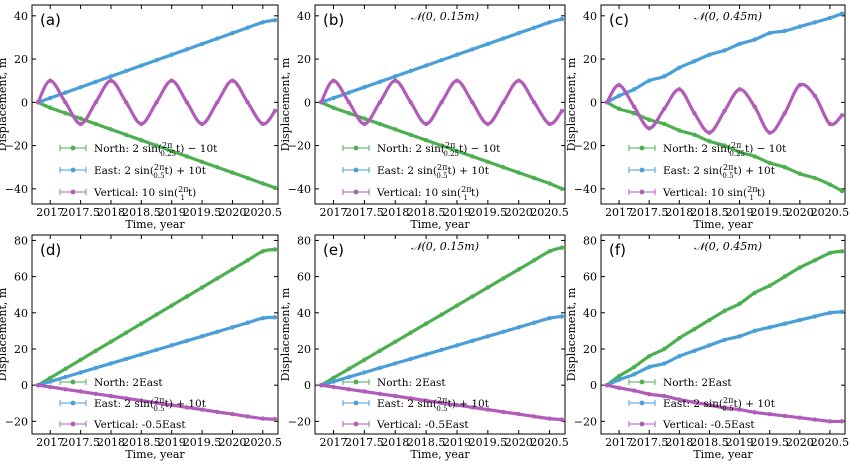 Image resolution: width=850 pixels, height=461 pixels. Describe the element at coordinates (139, 425) in the screenshot. I see `legend-entry-vertical: Vertical: -0.5East` at that location.